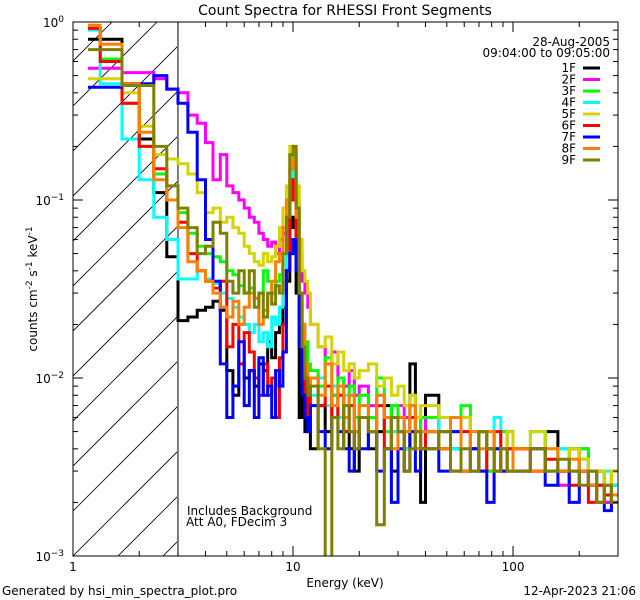 The height and width of the screenshot is (600, 640). What do you see at coordinates (568, 137) in the screenshot?
I see `legend-label-7F: 7F` at bounding box center [568, 137].